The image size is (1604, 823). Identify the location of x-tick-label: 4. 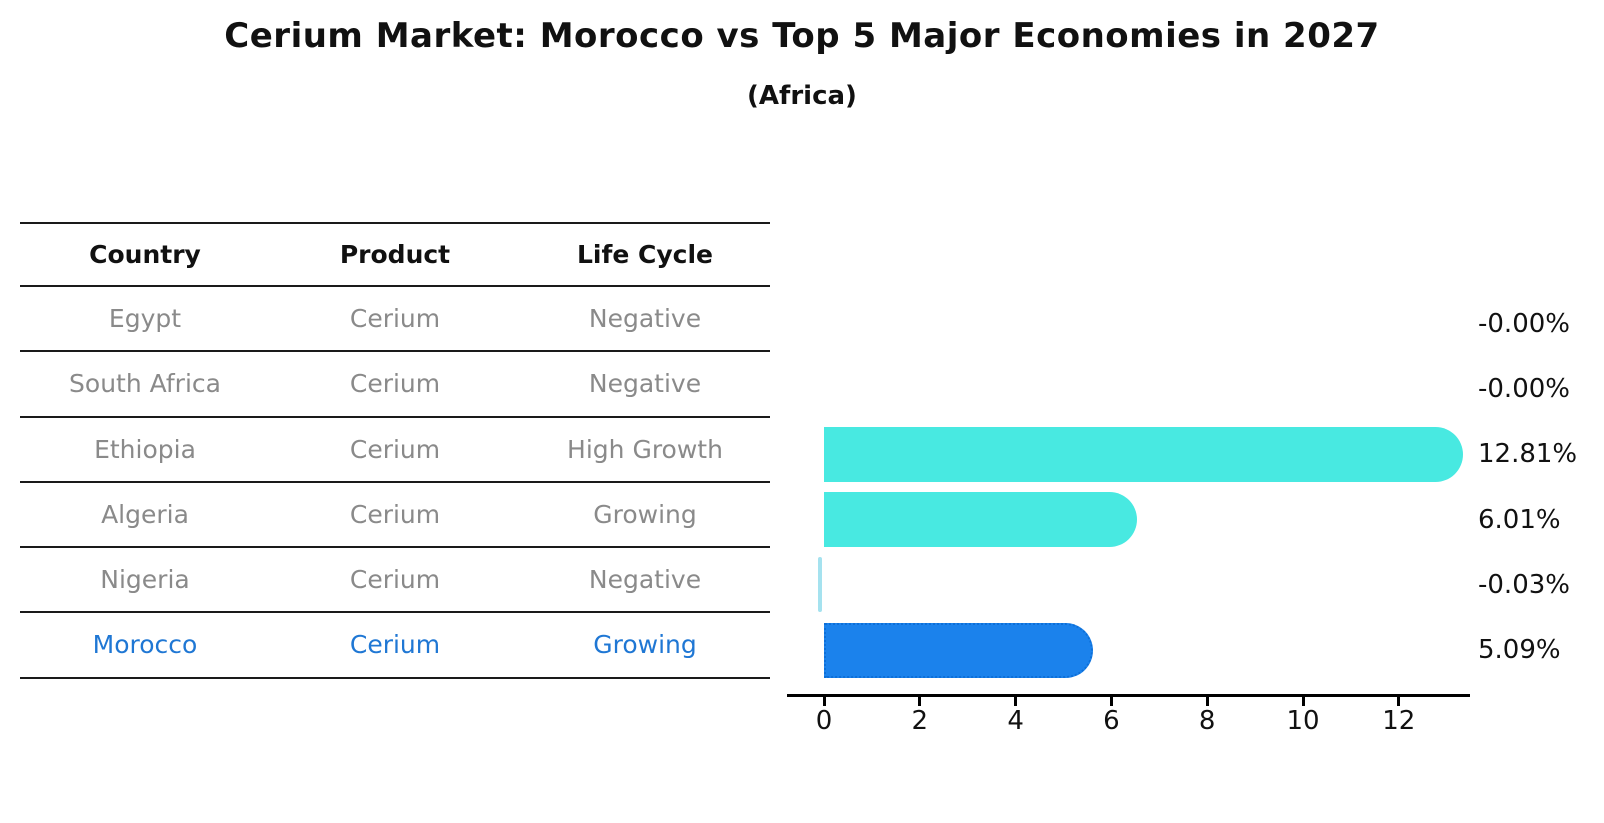
(1015, 721).